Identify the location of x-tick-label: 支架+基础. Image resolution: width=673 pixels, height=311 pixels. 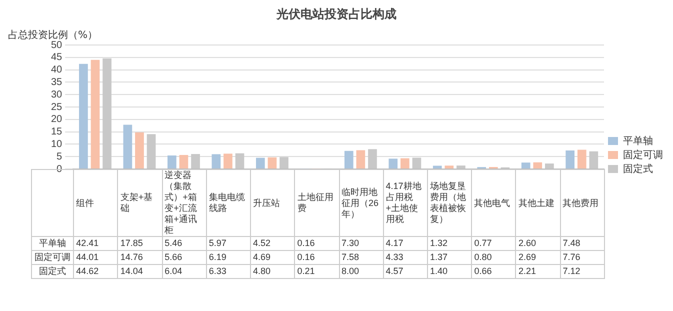
(140, 203).